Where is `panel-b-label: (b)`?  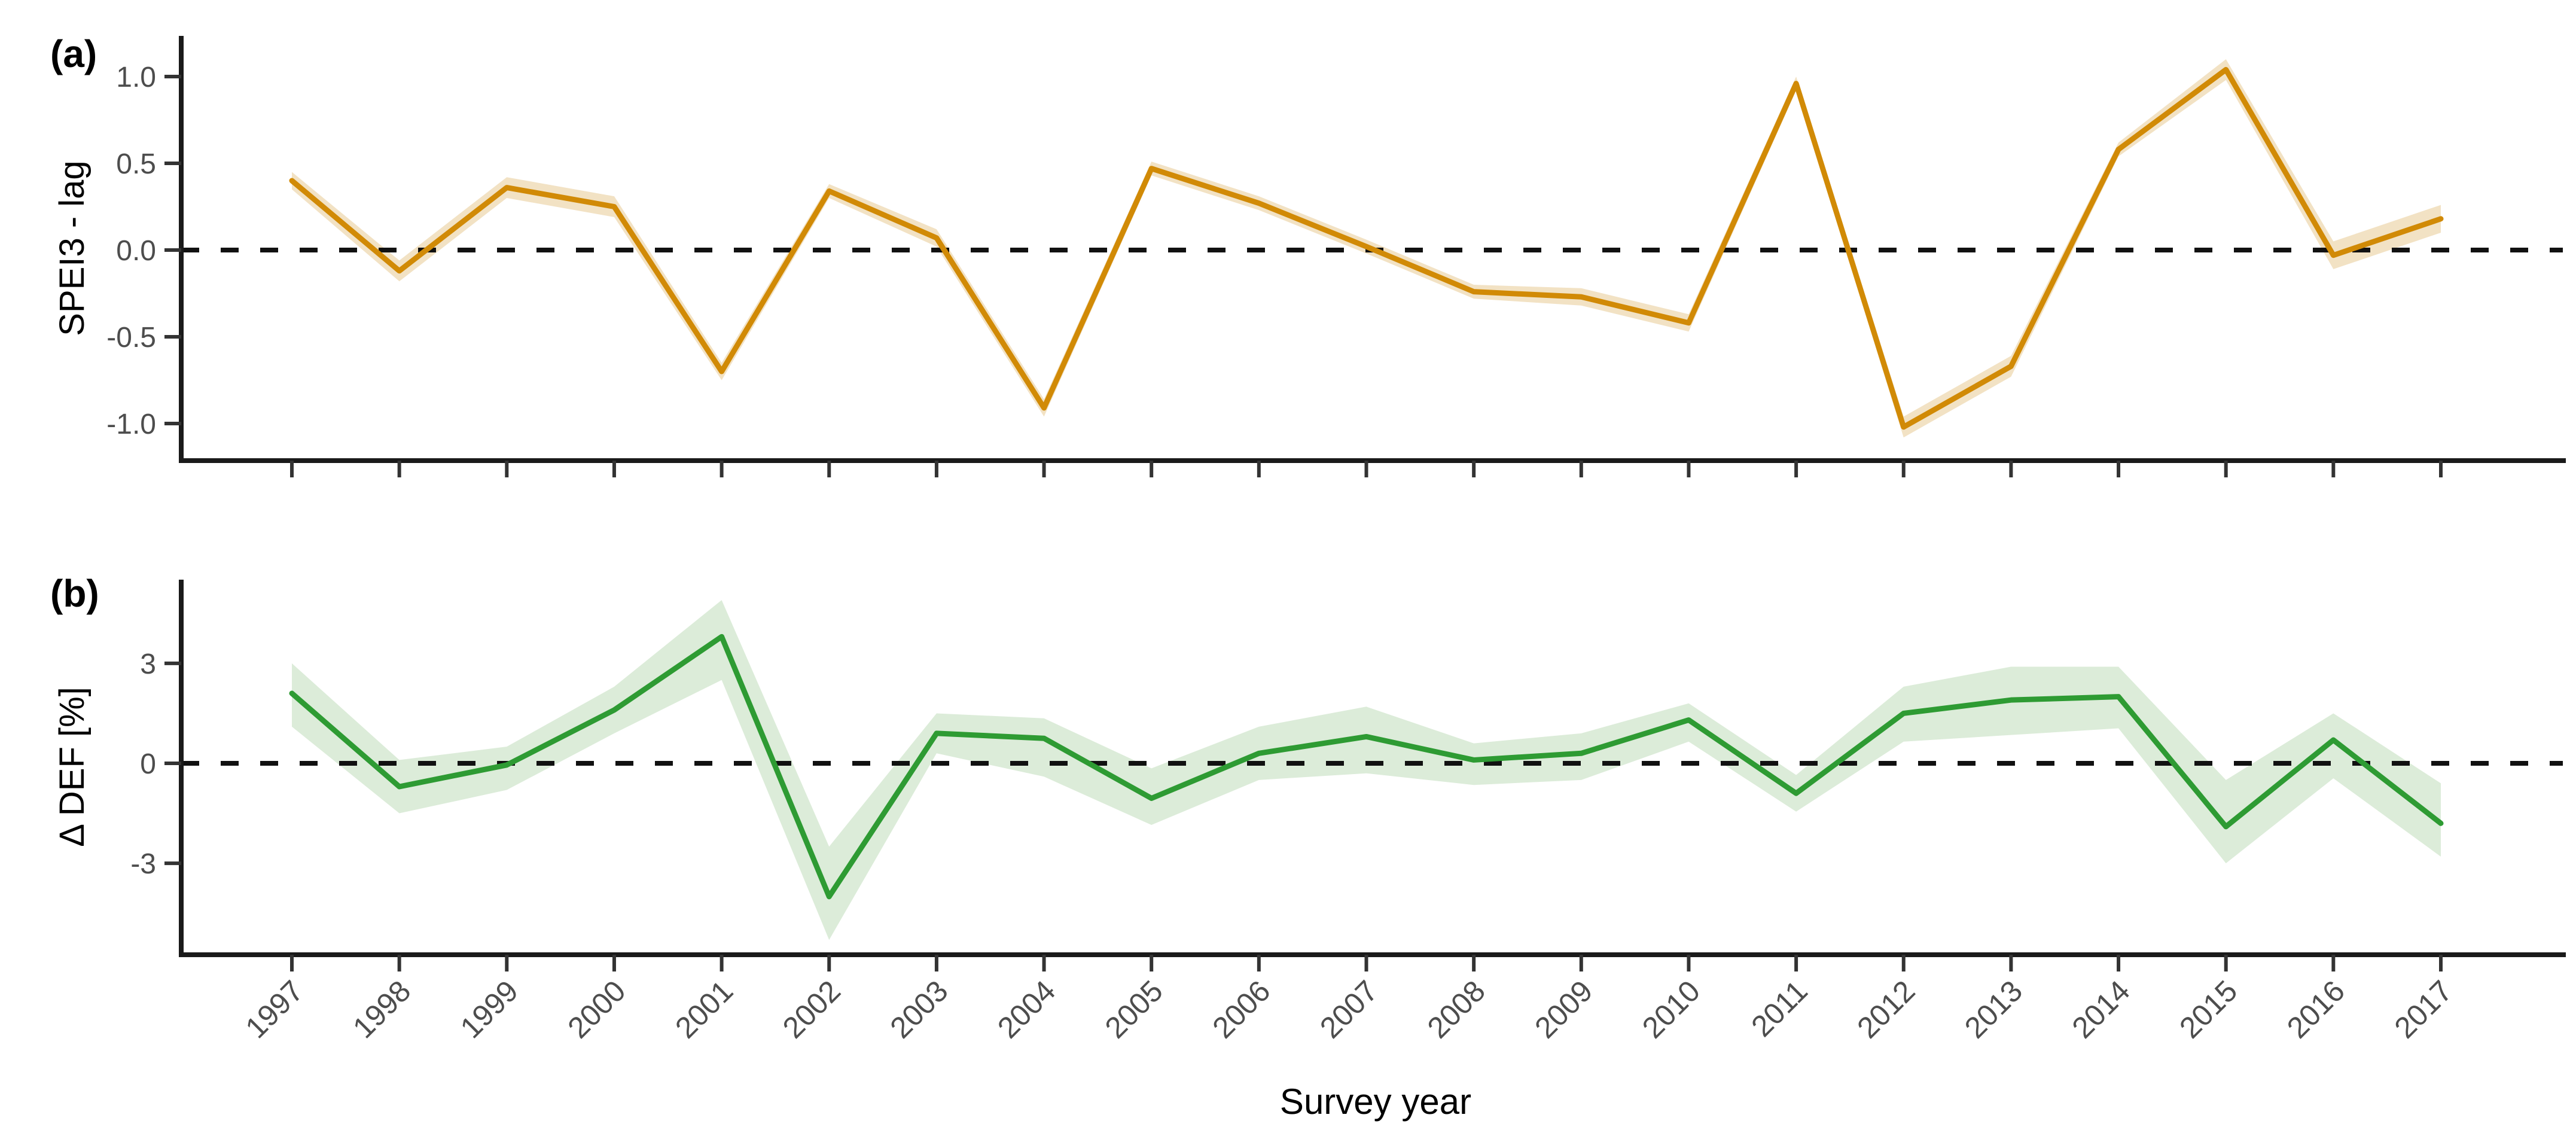
panel-b-label: (b) is located at coordinates (74, 593).